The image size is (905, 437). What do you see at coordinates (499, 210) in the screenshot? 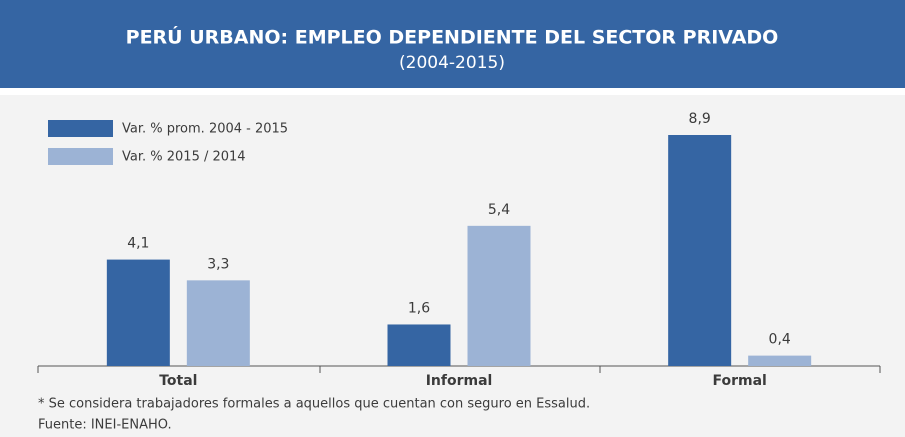
I see `value-label: 5,4` at bounding box center [499, 210].